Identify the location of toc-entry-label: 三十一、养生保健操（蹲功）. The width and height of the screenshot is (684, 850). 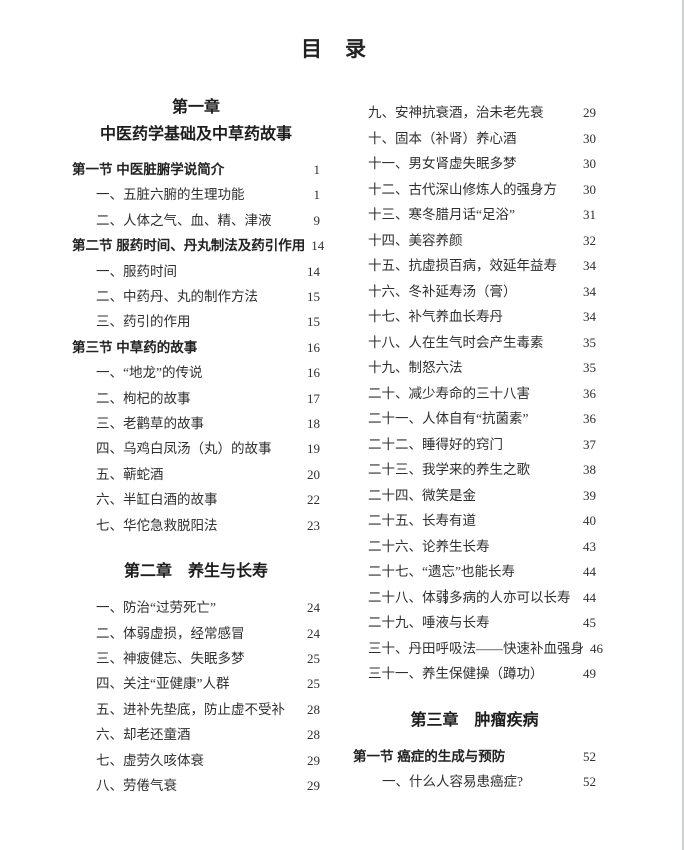
(456, 673).